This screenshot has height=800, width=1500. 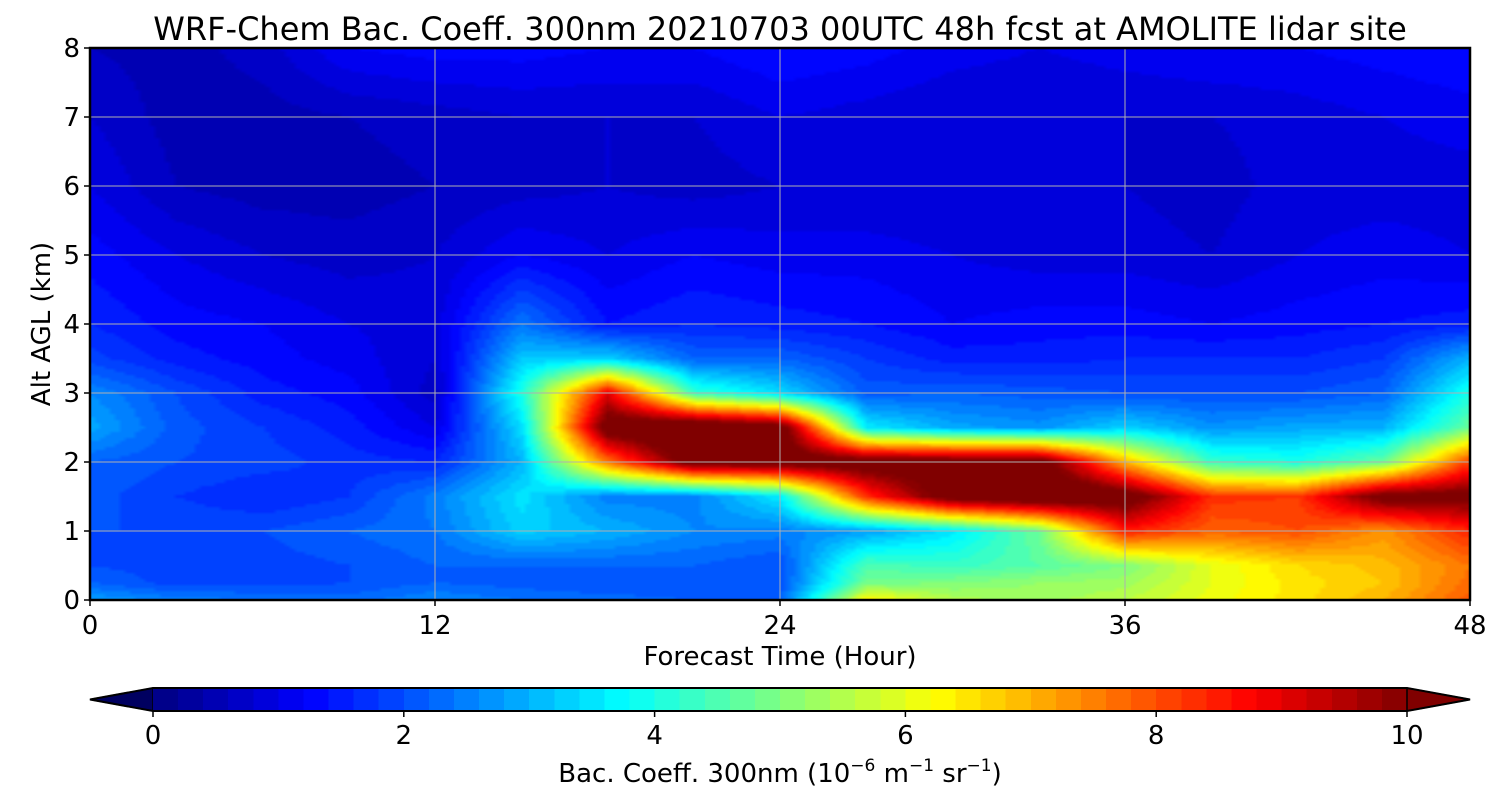 I want to click on colorbar-label: Bac. Coeff. 300nm (10−6 m−1 sr−1), so click(x=779, y=772).